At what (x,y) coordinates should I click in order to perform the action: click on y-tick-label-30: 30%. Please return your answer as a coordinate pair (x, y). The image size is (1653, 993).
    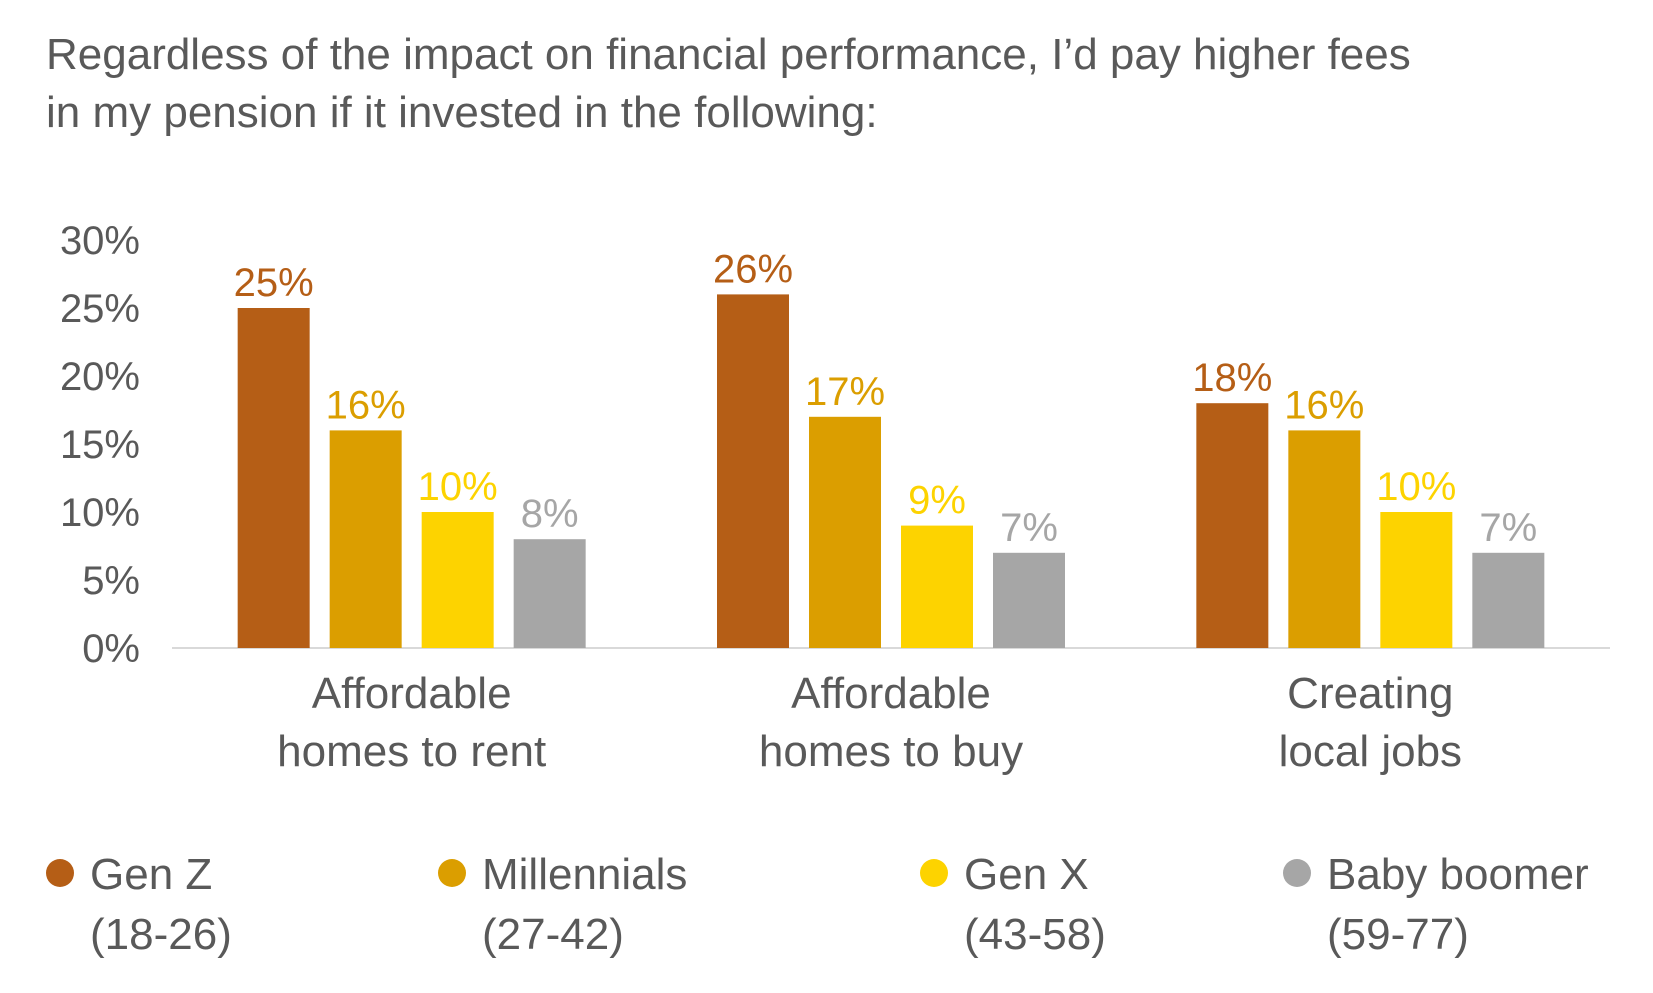
    Looking at the image, I should click on (100, 241).